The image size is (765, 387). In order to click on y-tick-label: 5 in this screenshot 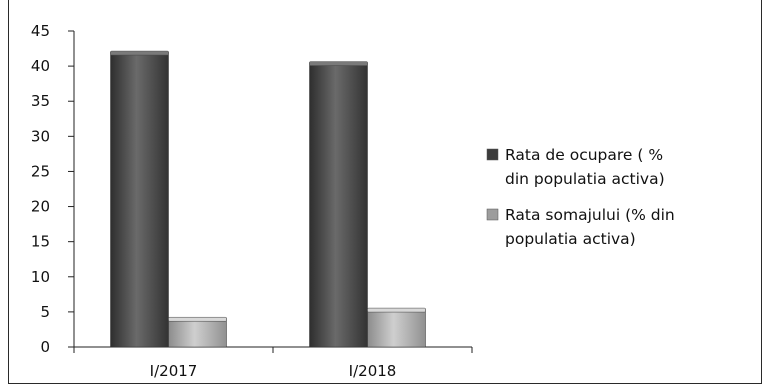, I will do `click(45, 312)`.